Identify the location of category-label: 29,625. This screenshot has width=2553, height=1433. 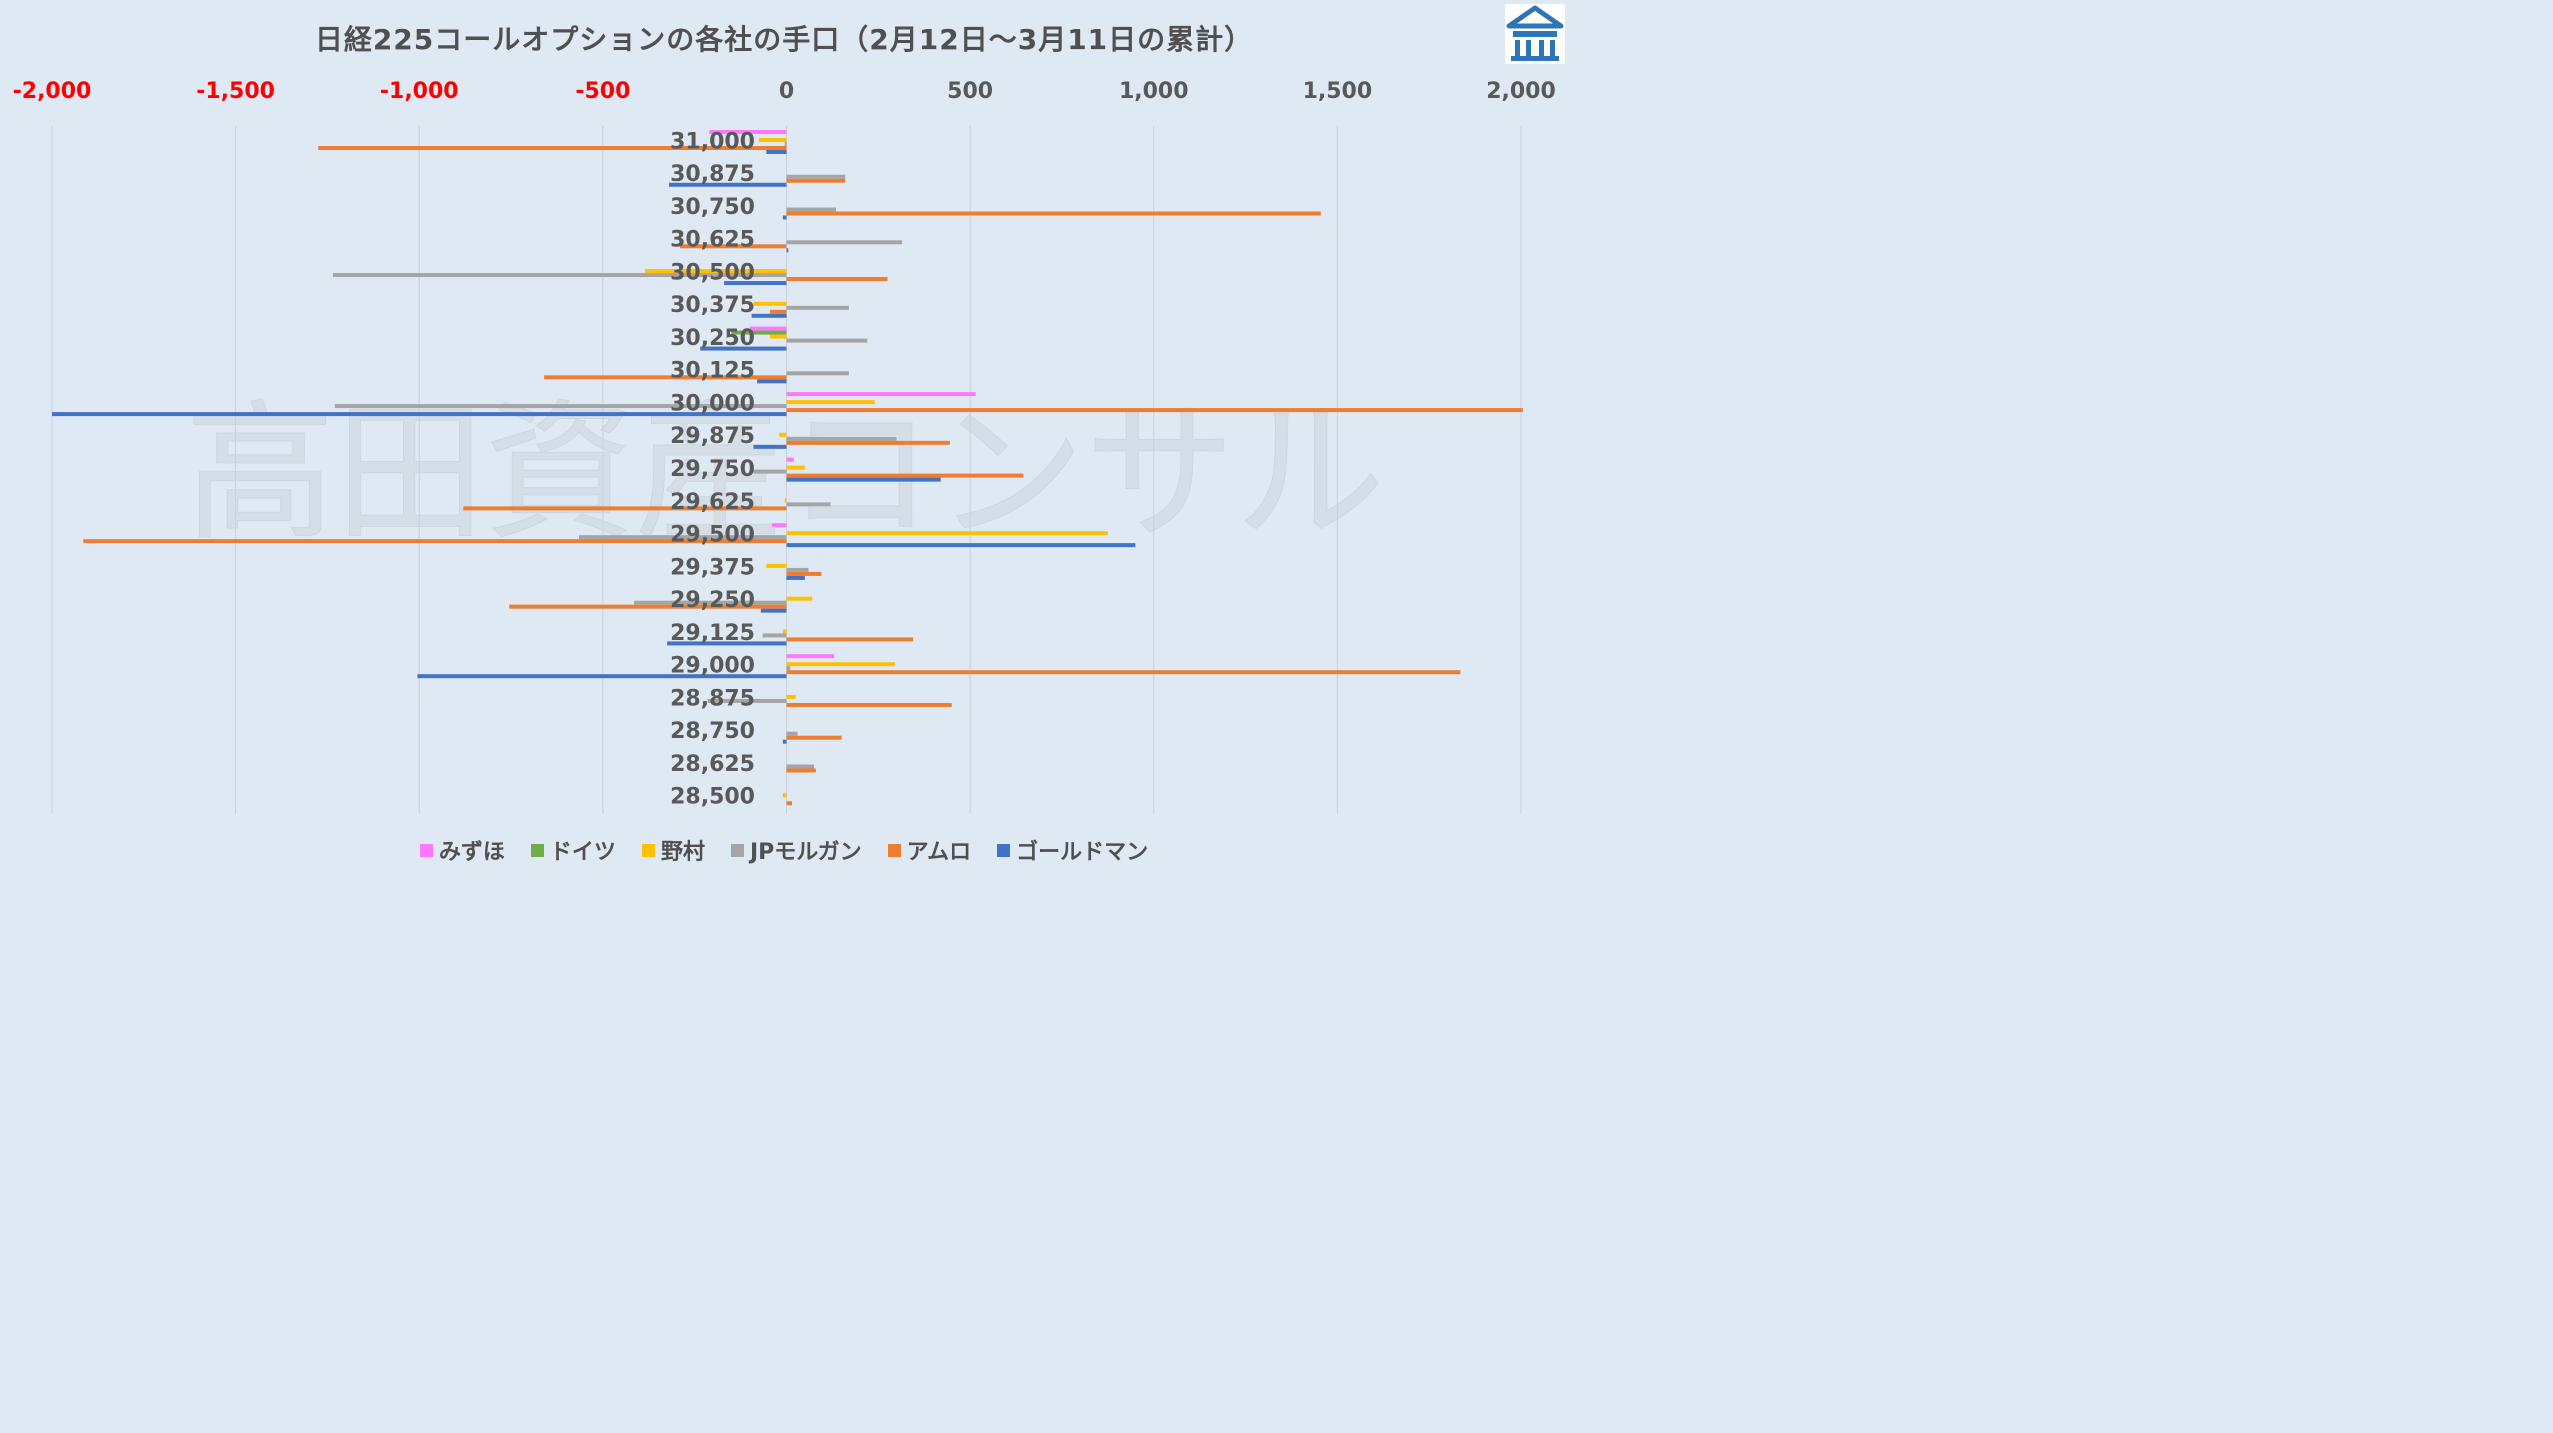
(712, 502).